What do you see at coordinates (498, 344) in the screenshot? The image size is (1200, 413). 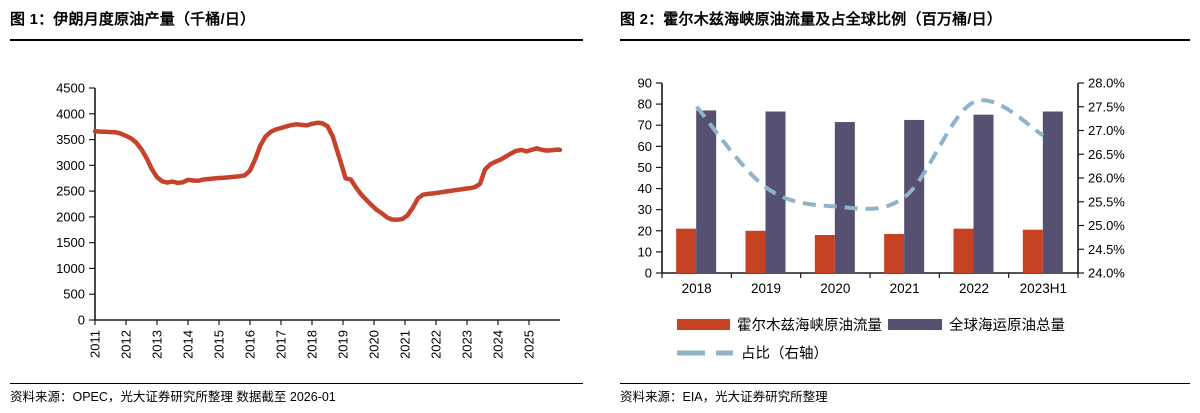 I see `svg-text: 2024` at bounding box center [498, 344].